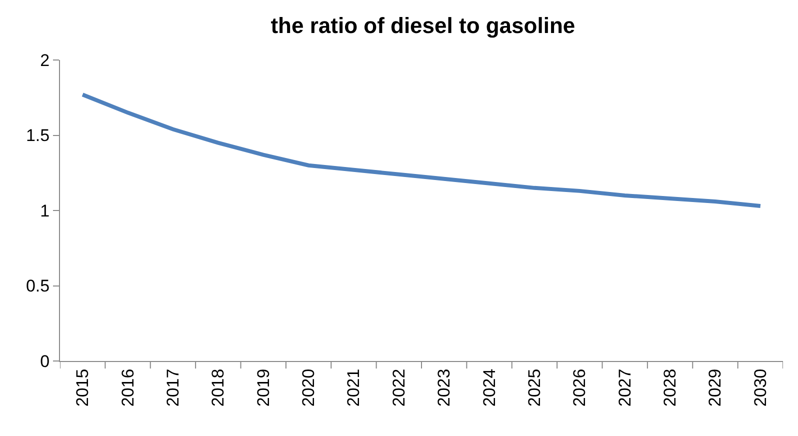 This screenshot has height=436, width=798. What do you see at coordinates (489, 387) in the screenshot?
I see `x-tick-label: 2024` at bounding box center [489, 387].